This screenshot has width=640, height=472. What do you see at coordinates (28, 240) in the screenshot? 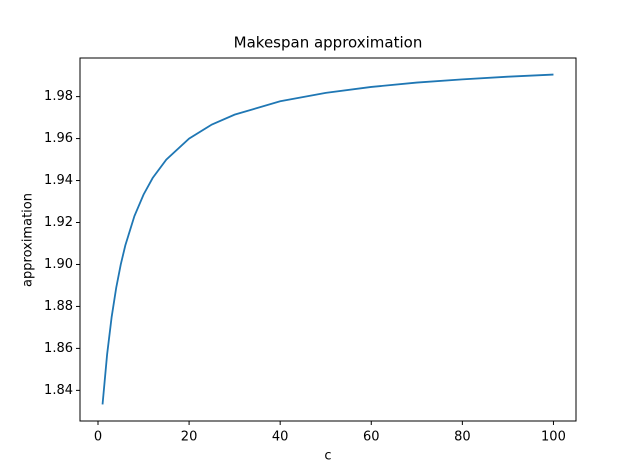
I see `y-axis-label: approximation` at bounding box center [28, 240].